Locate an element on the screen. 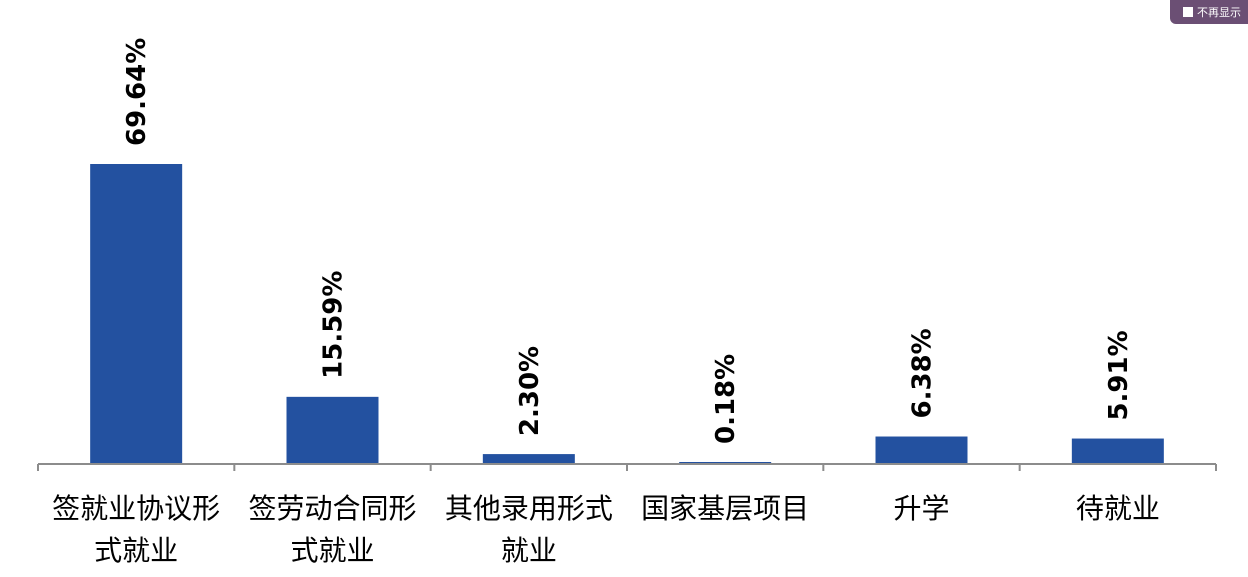 The width and height of the screenshot is (1248, 577). data-label: 2.30% is located at coordinates (530, 391).